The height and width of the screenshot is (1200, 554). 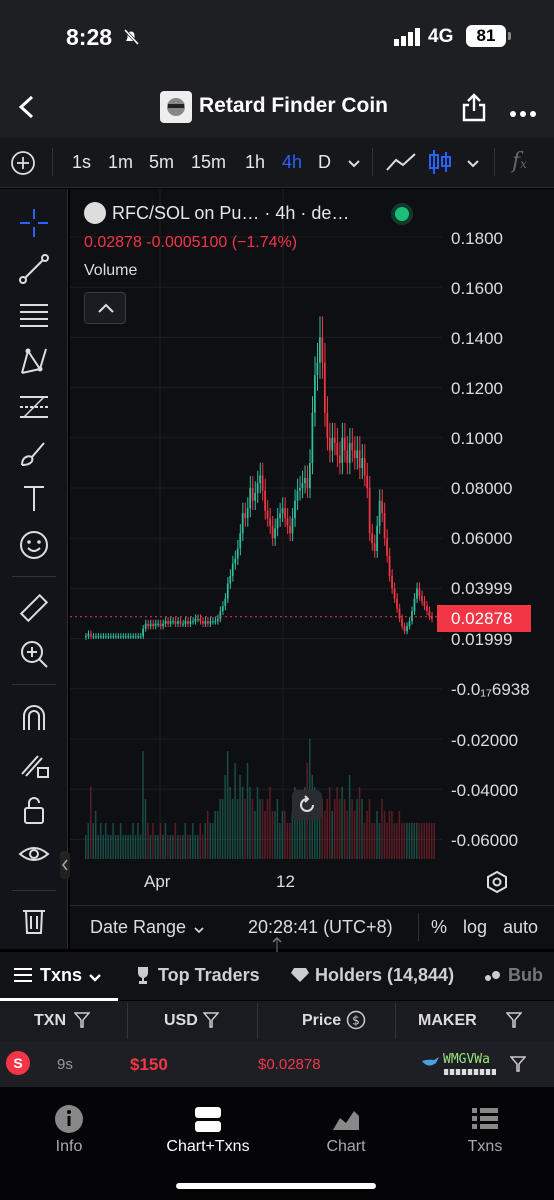 What do you see at coordinates (34, 856) in the screenshot?
I see `eye-icon` at bounding box center [34, 856].